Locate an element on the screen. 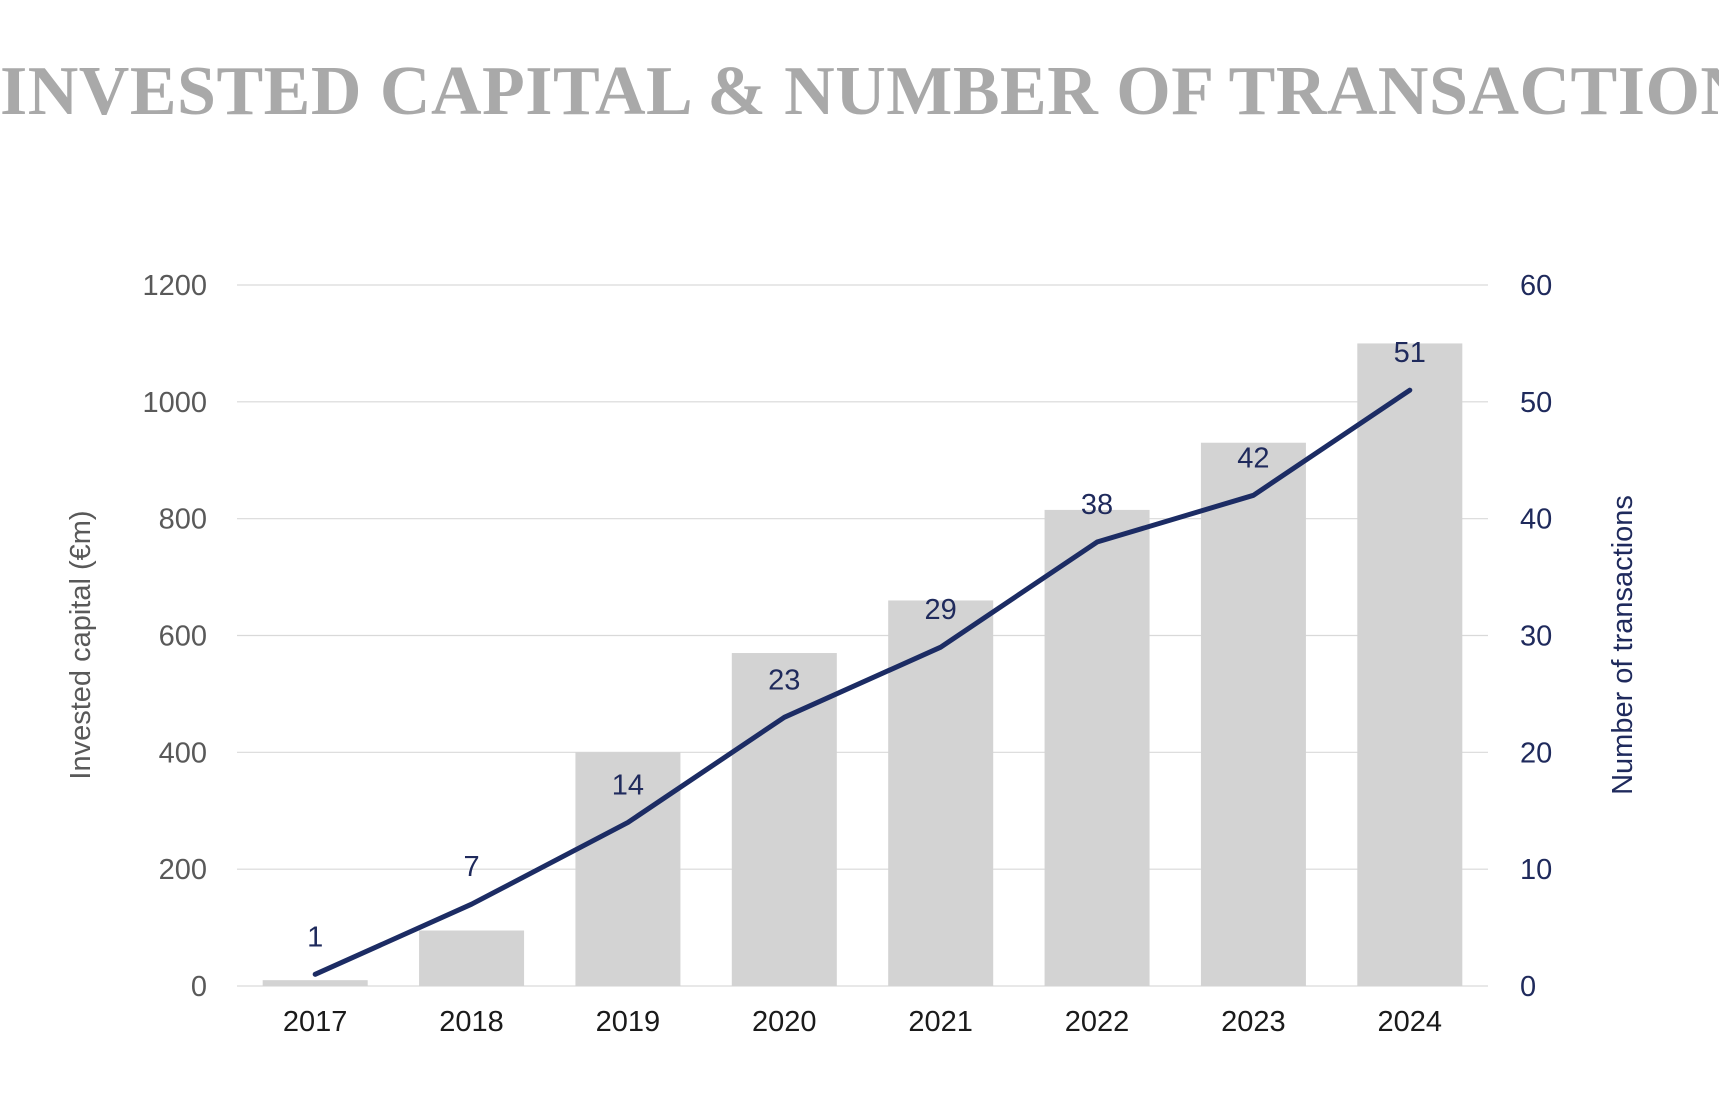 The width and height of the screenshot is (1719, 1105). data-label-2017: 1 is located at coordinates (315, 937).